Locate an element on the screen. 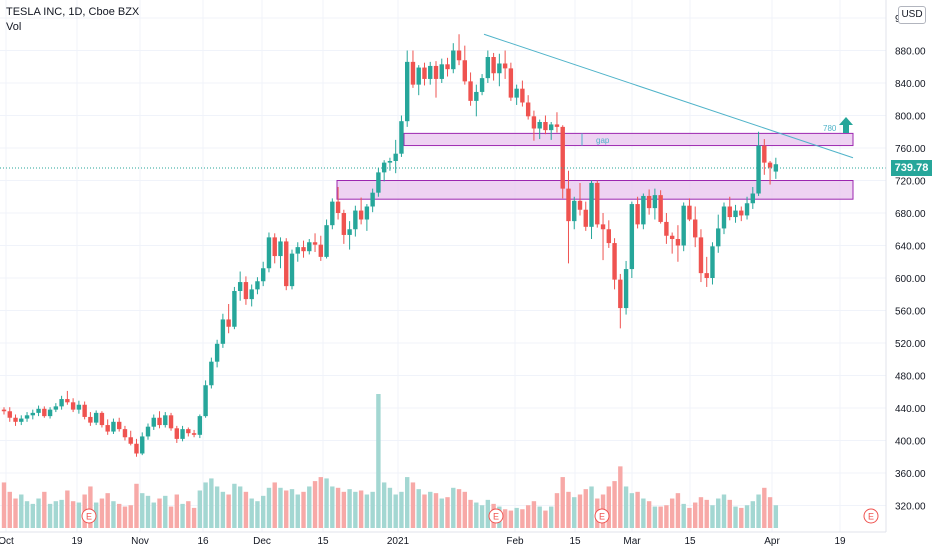 This screenshot has width=932, height=550. currency-button: USD is located at coordinates (912, 15).